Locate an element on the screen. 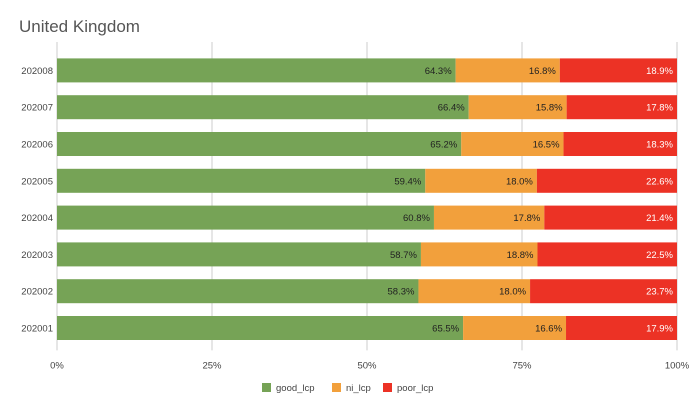  legend-item-poor_lcp: poor_lcp is located at coordinates (408, 388).